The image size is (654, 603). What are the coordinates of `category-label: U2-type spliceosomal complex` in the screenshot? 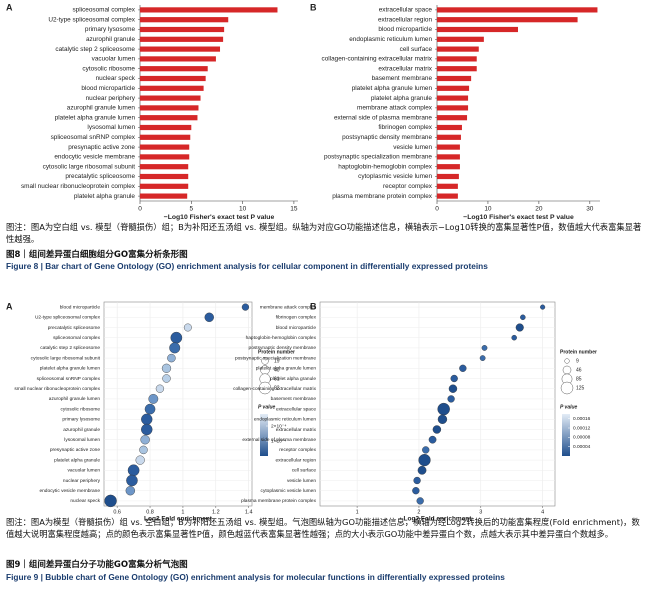 It's located at (68, 318).